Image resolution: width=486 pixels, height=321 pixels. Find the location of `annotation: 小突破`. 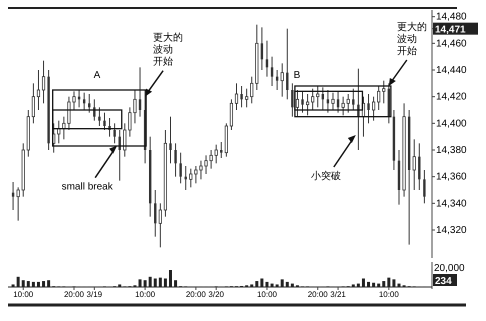

annotation: 小突破 is located at coordinates (325, 176).